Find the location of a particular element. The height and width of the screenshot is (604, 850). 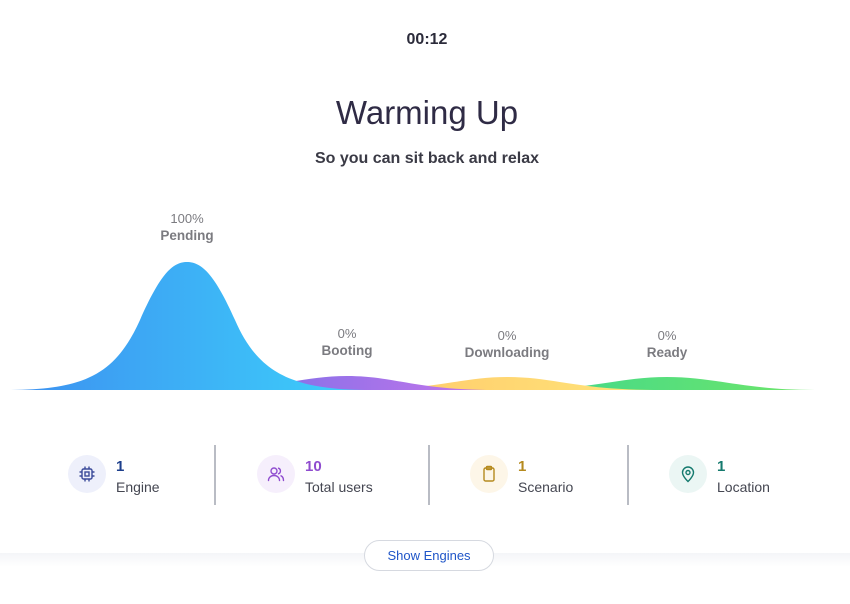

stage-ready-percent: 0% is located at coordinates (667, 335).